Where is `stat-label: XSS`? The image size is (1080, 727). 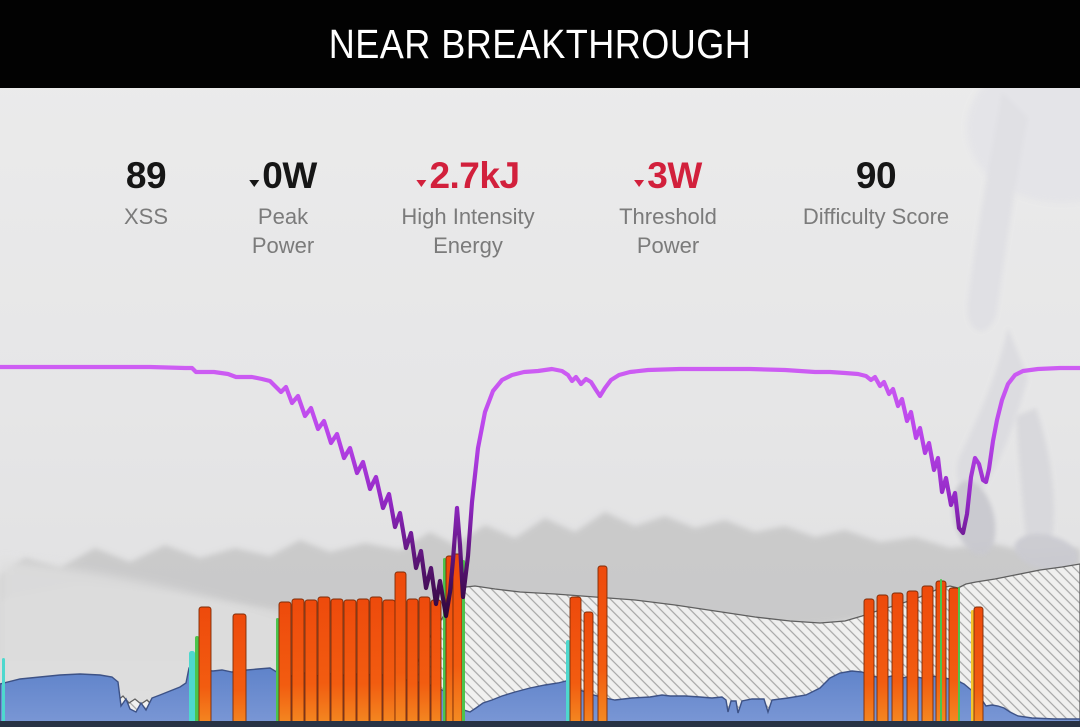 stat-label: XSS is located at coordinates (146, 216).